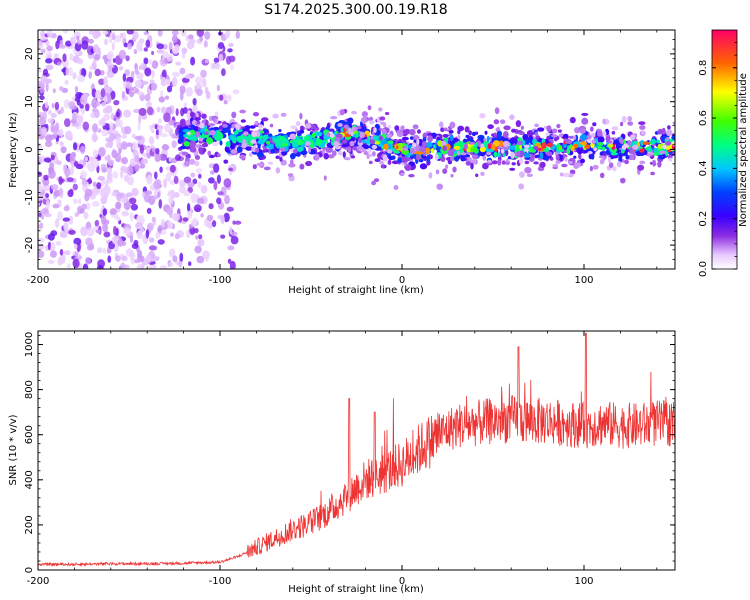 Image resolution: width=750 pixels, height=600 pixels. Describe the element at coordinates (703, 118) in the screenshot. I see `colorbar-tick-label: 0.6` at that location.